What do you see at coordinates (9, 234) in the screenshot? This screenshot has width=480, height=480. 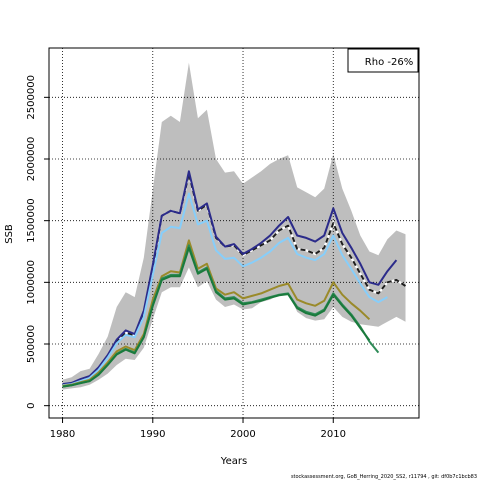 I see `y-axis-label: SSB` at bounding box center [9, 234].